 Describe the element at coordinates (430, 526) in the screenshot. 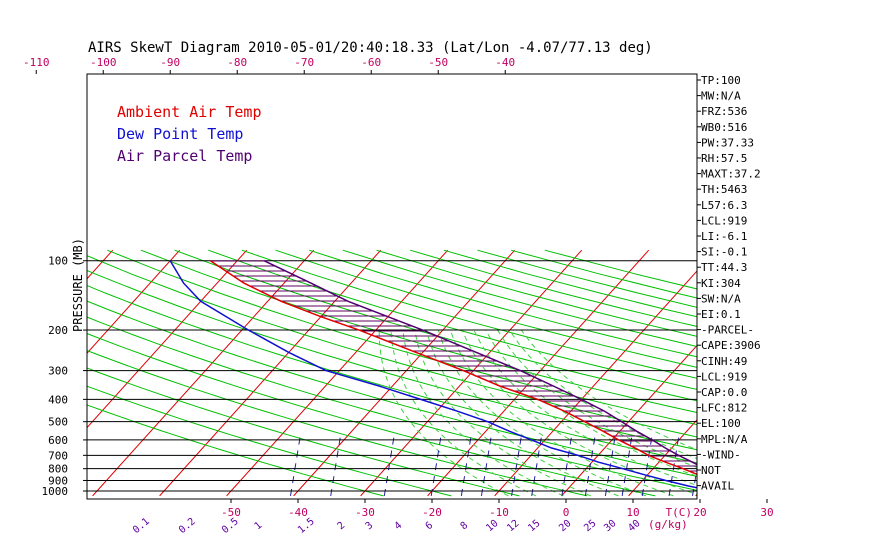

I see `mixing-ratio-label: 6` at that location.